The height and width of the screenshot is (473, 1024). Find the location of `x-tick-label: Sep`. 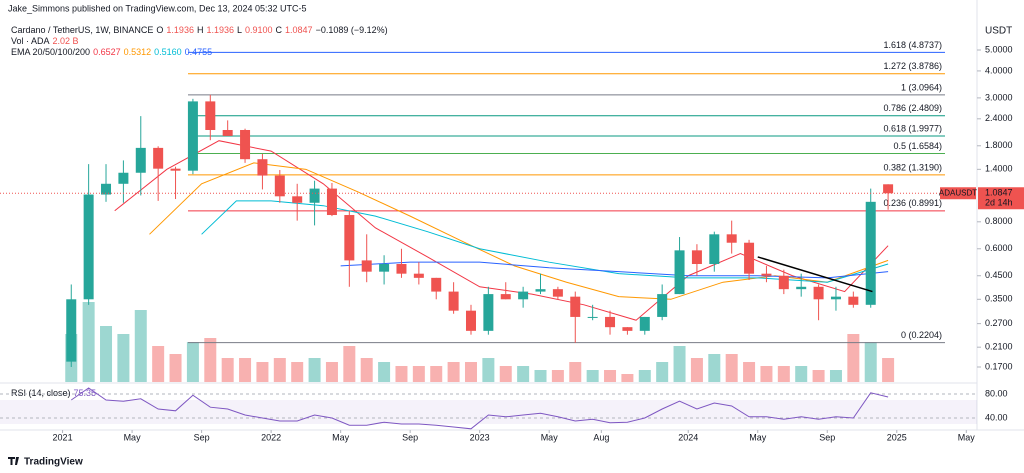

x-tick-label: Sep is located at coordinates (410, 437).